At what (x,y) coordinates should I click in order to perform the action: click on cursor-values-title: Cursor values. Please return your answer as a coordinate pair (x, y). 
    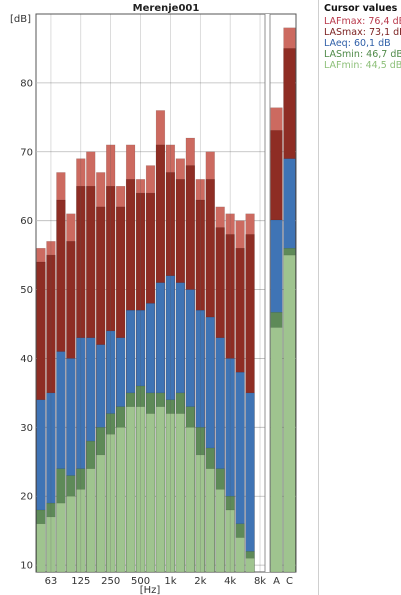
    Looking at the image, I should click on (361, 8).